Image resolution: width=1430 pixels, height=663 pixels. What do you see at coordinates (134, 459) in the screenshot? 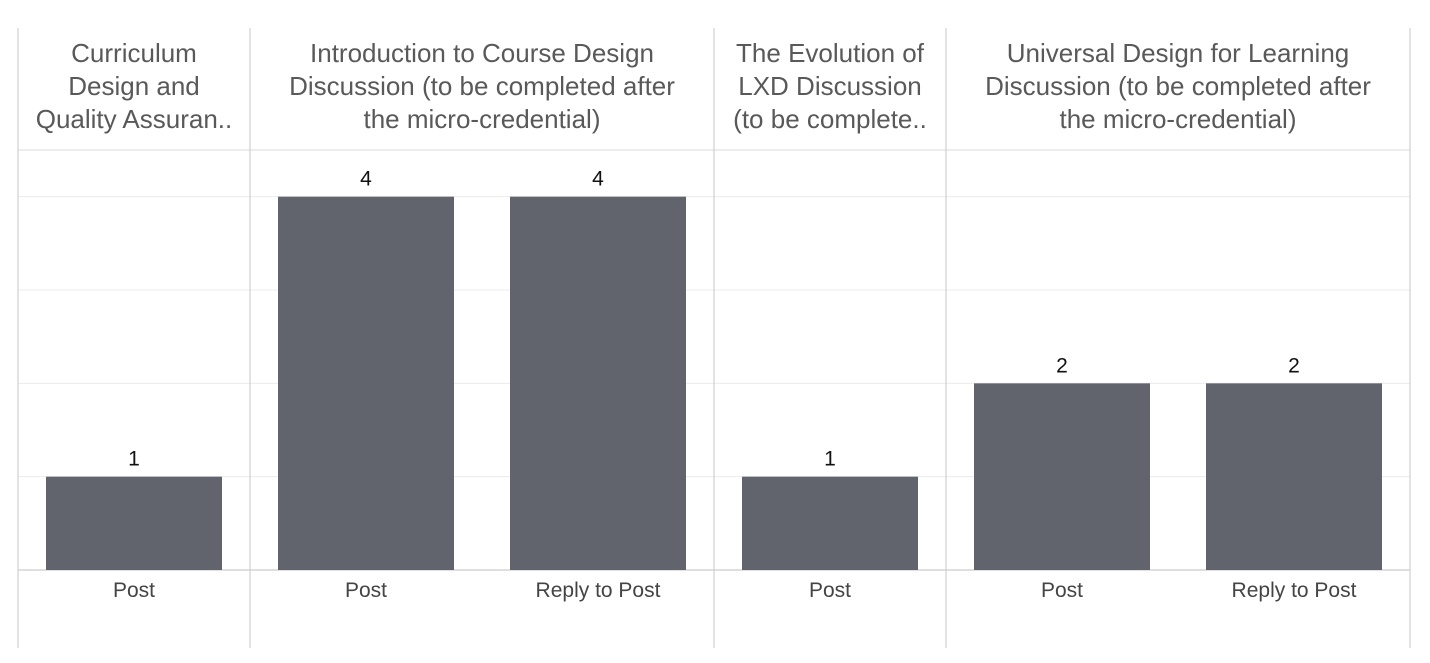
I see `data-label-0-0: 1` at bounding box center [134, 459].